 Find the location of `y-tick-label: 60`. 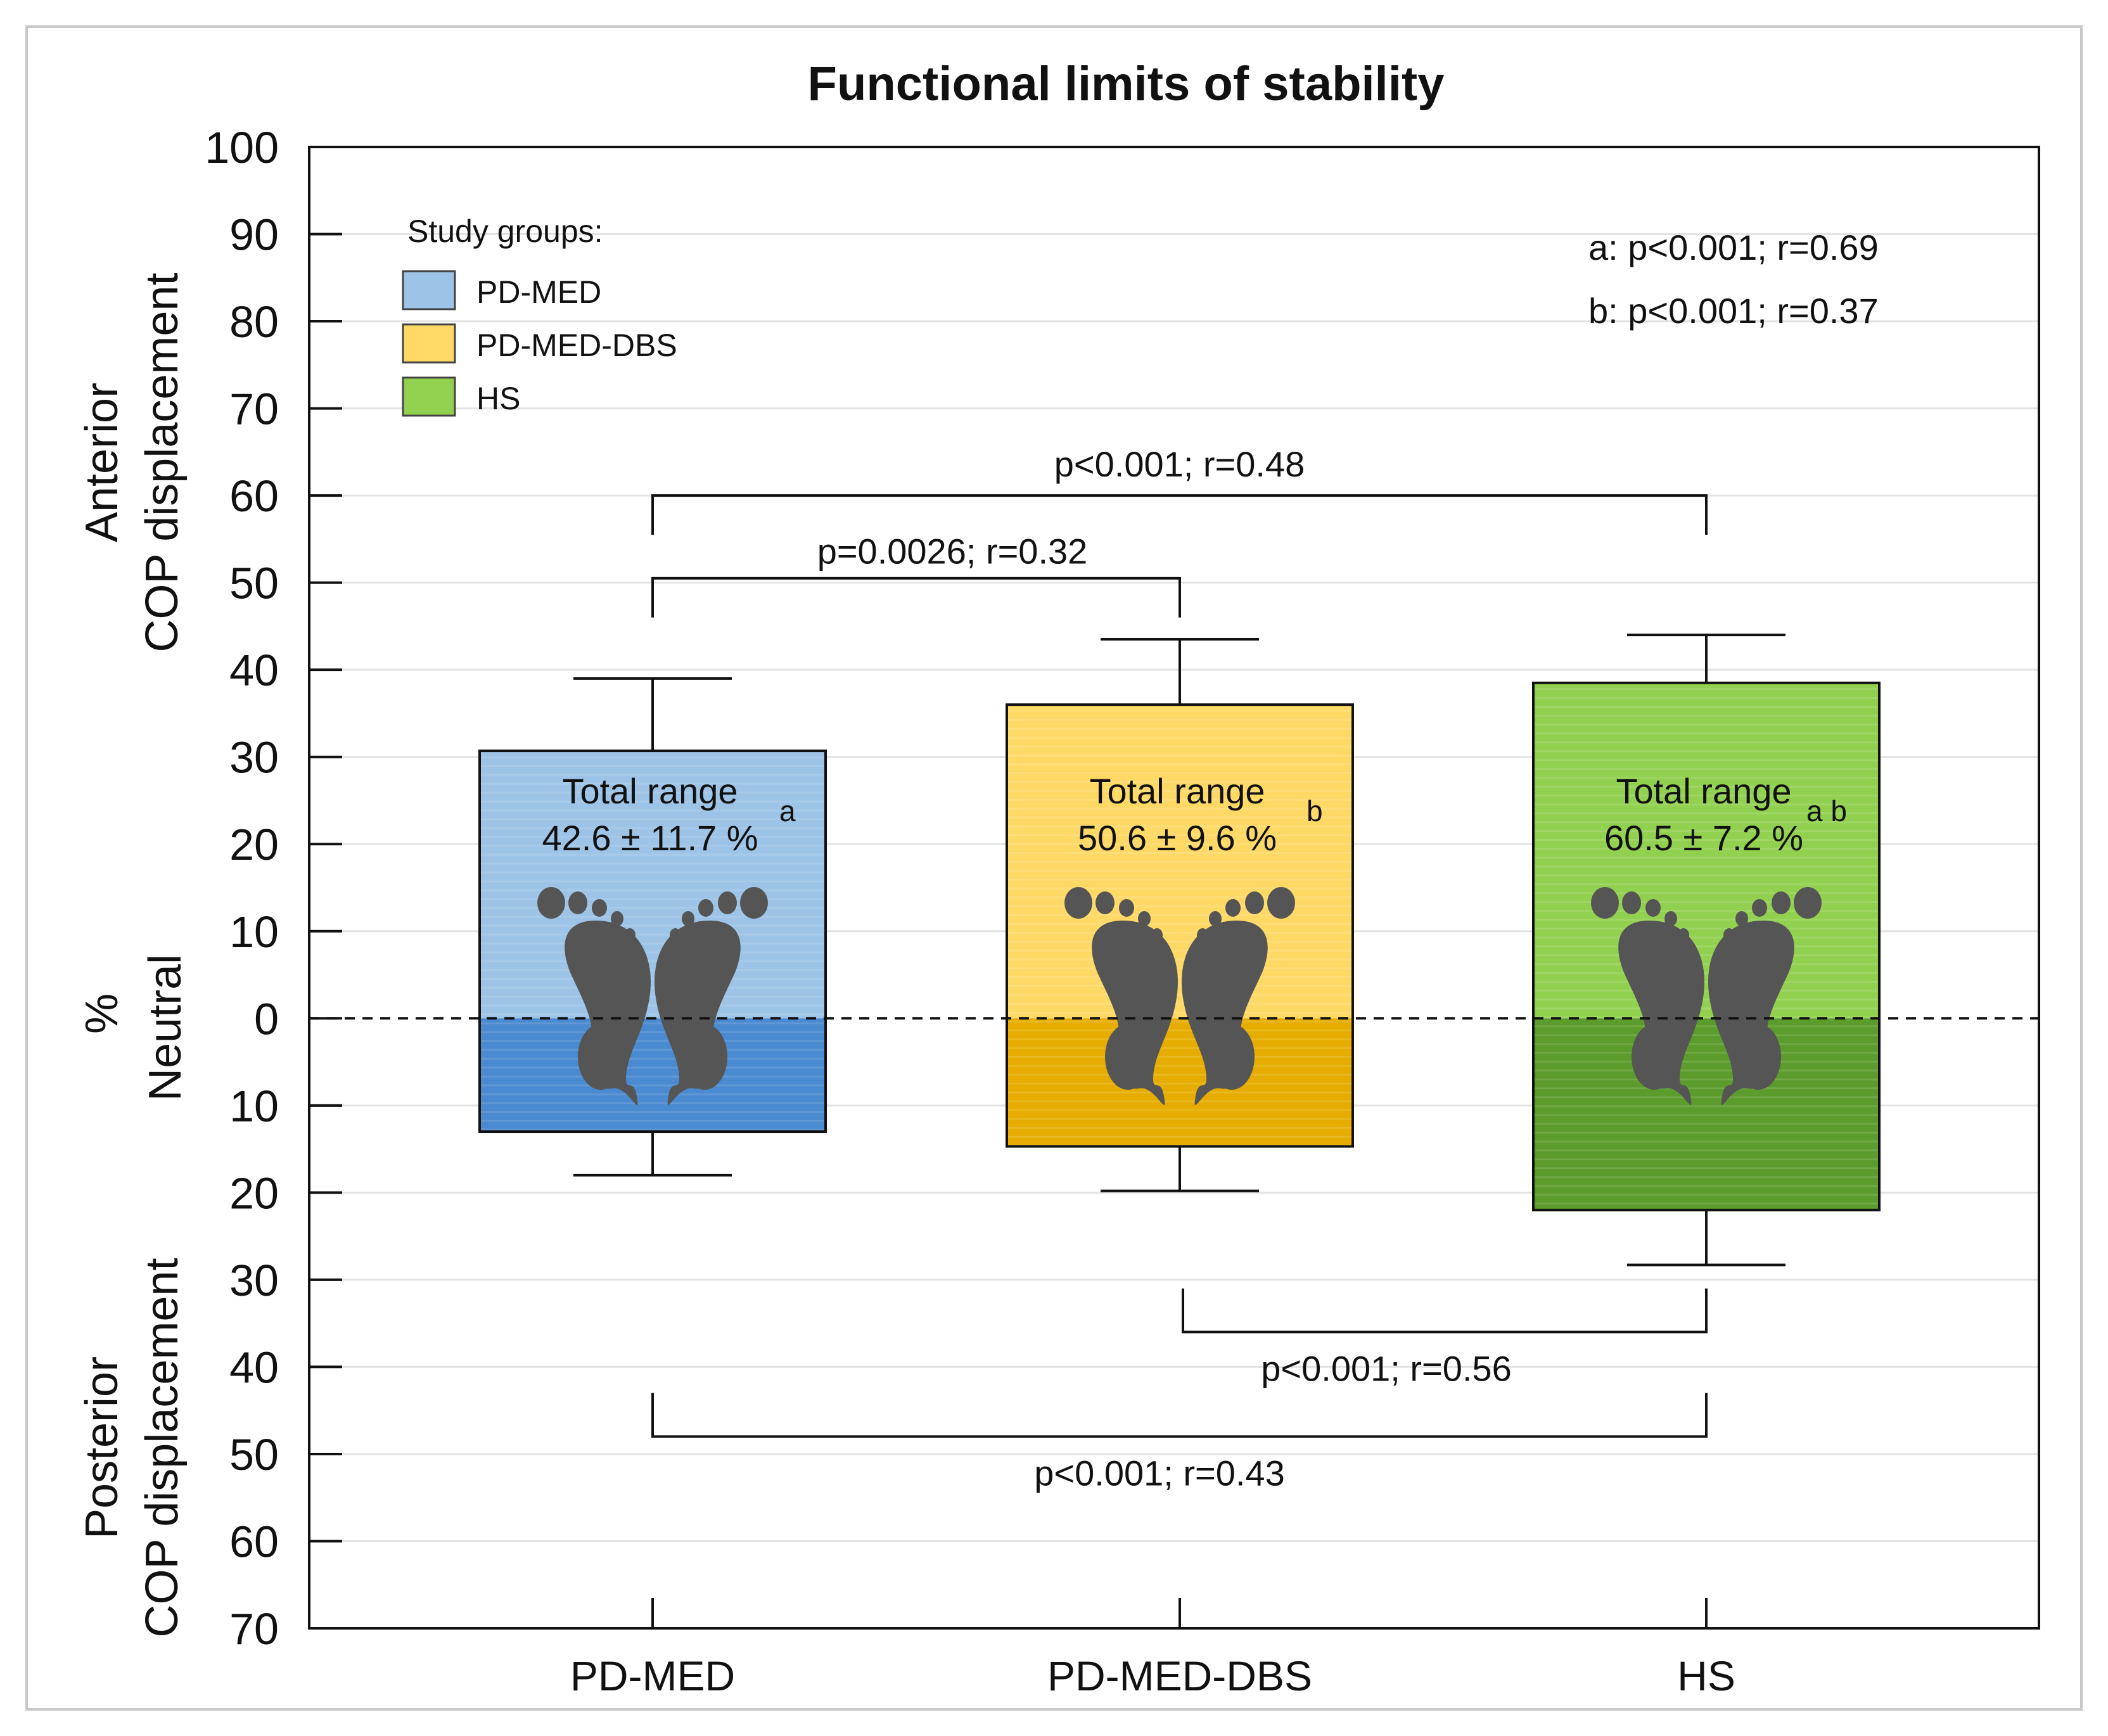

y-tick-label: 60 is located at coordinates (254, 1541).